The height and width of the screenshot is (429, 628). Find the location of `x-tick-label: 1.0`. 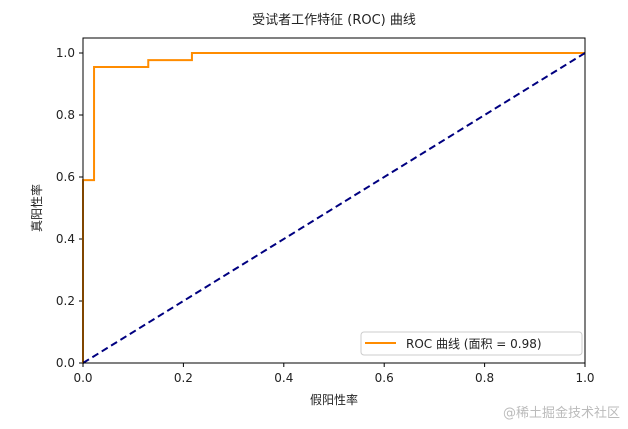

x-tick-label: 1.0 is located at coordinates (584, 378).